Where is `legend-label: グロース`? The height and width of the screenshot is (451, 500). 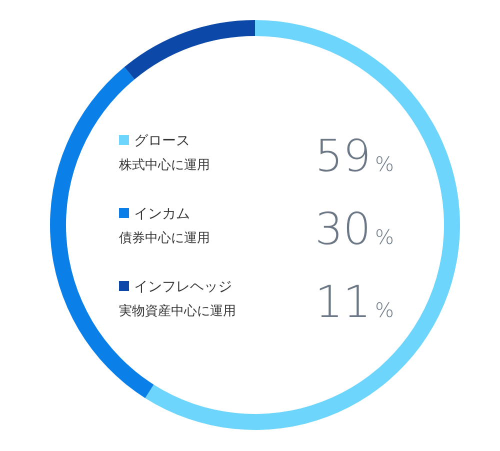 legend-label: グロース is located at coordinates (162, 141).